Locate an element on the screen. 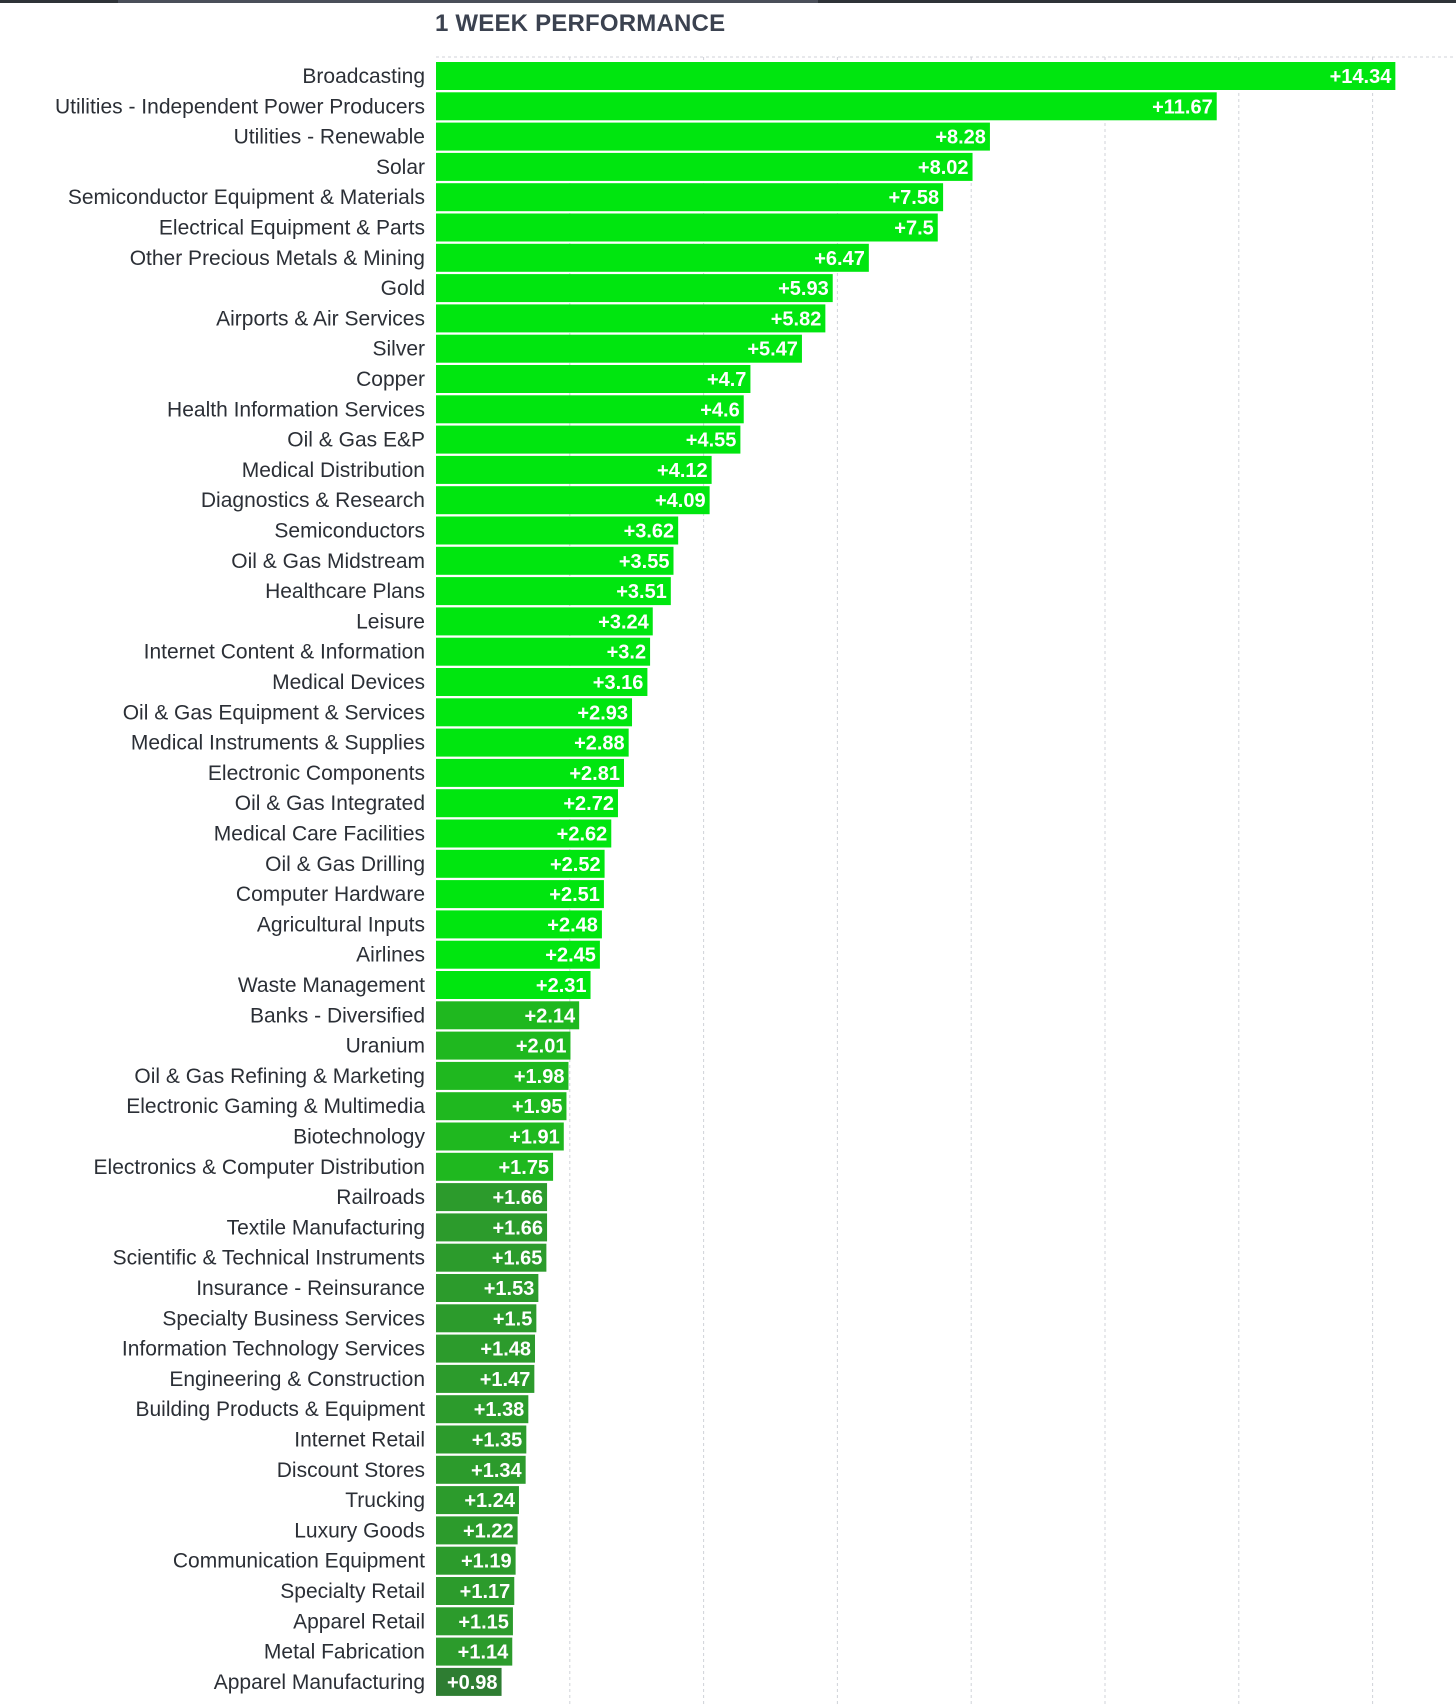  category-label: Health Information Services is located at coordinates (296, 409).